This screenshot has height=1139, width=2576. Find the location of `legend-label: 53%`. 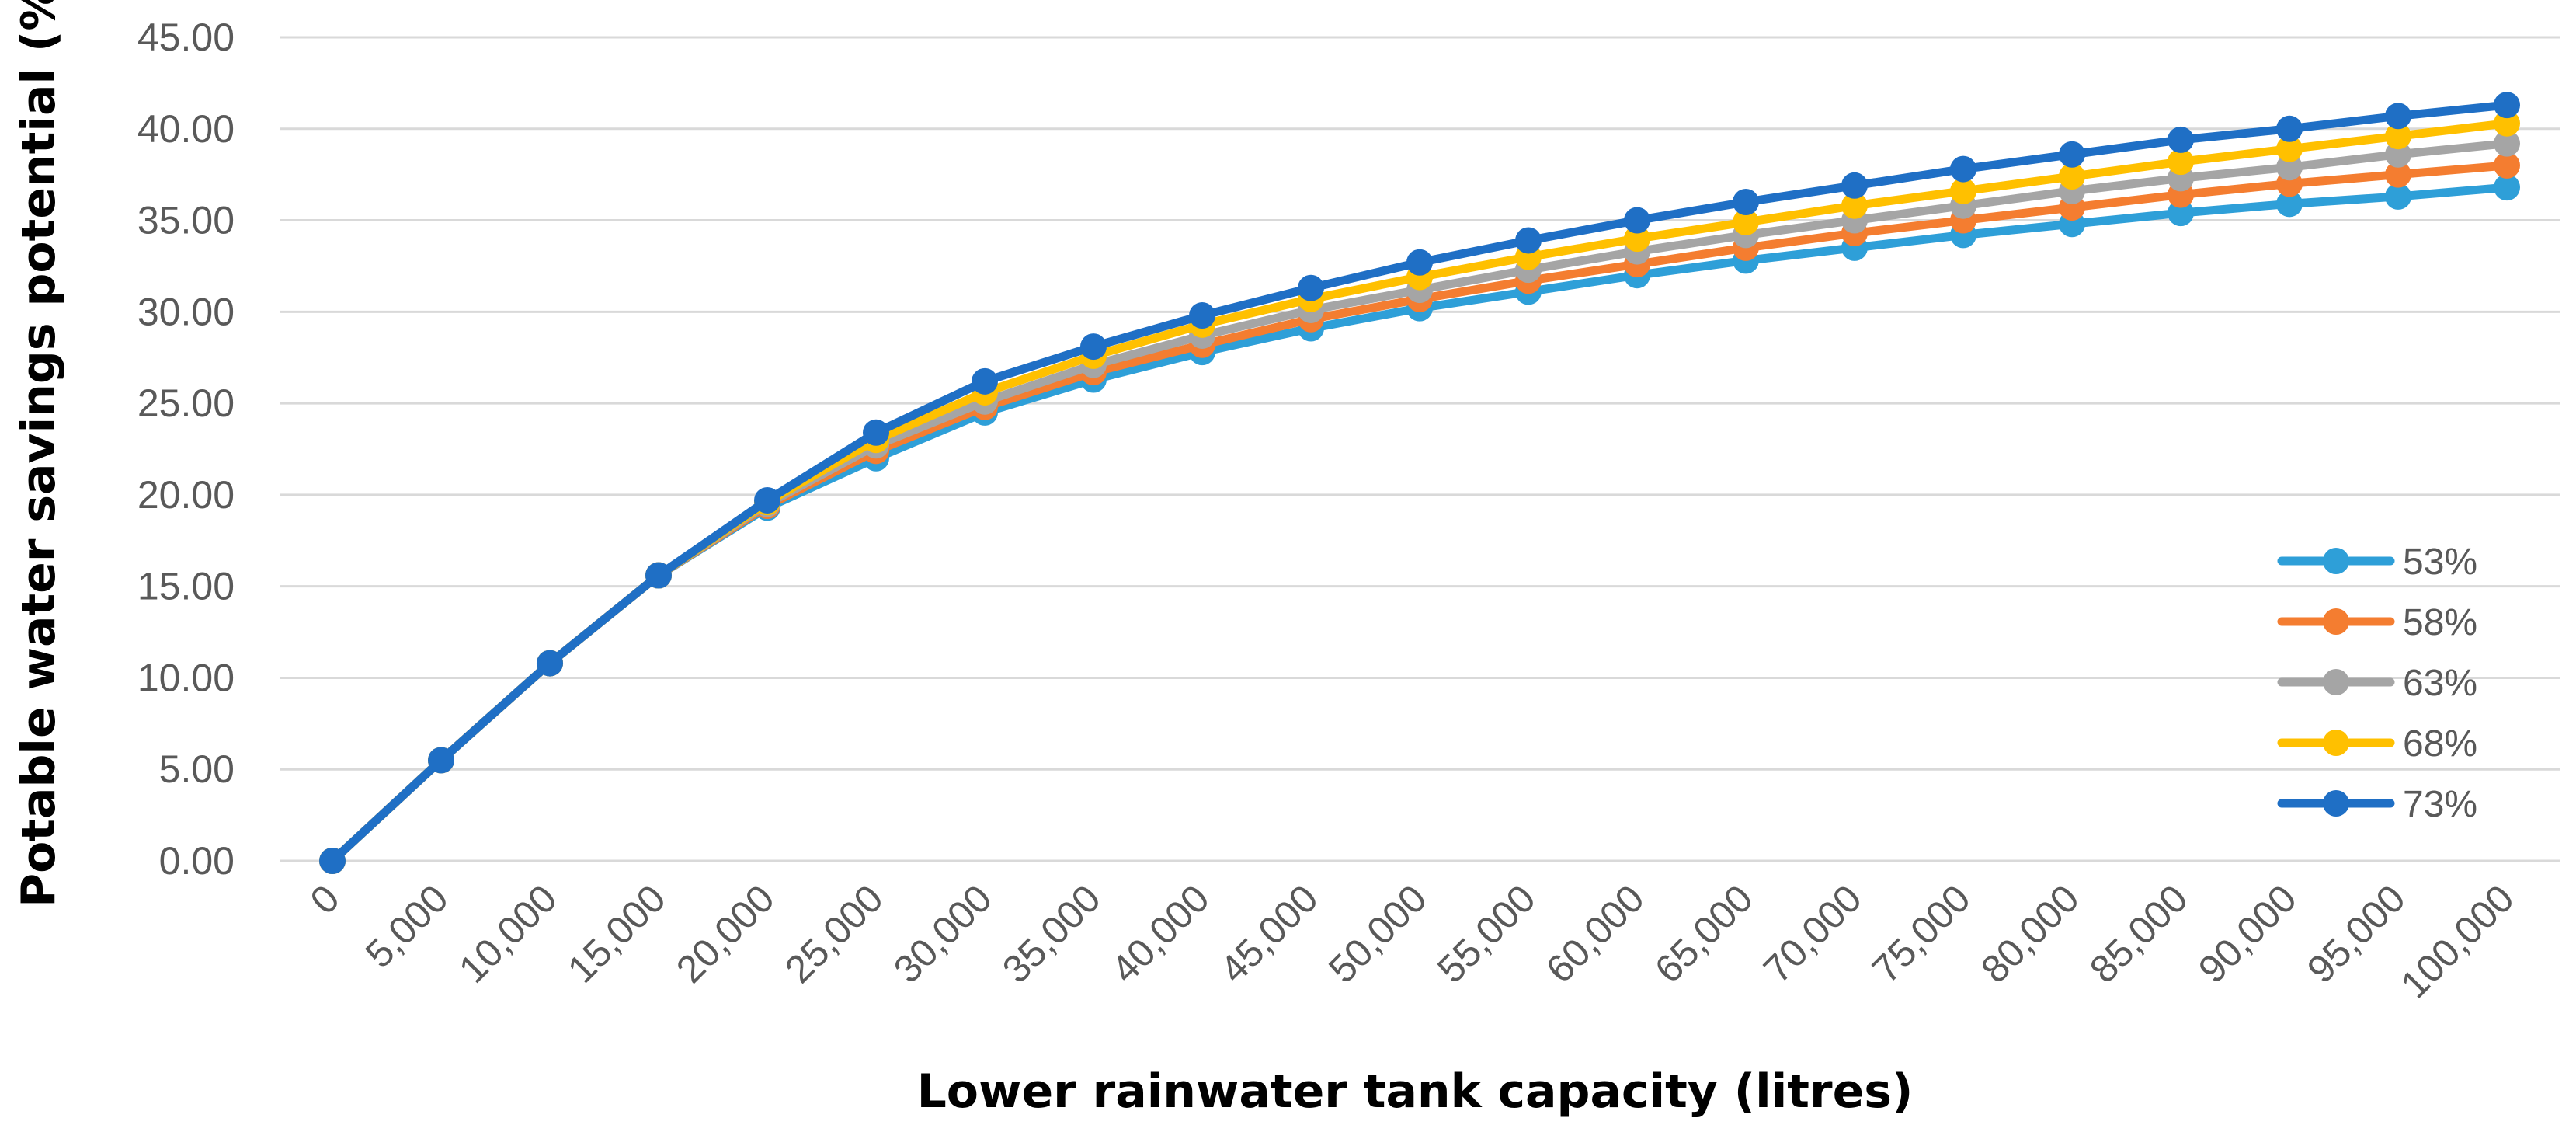

legend-label: 53% is located at coordinates (2440, 562).